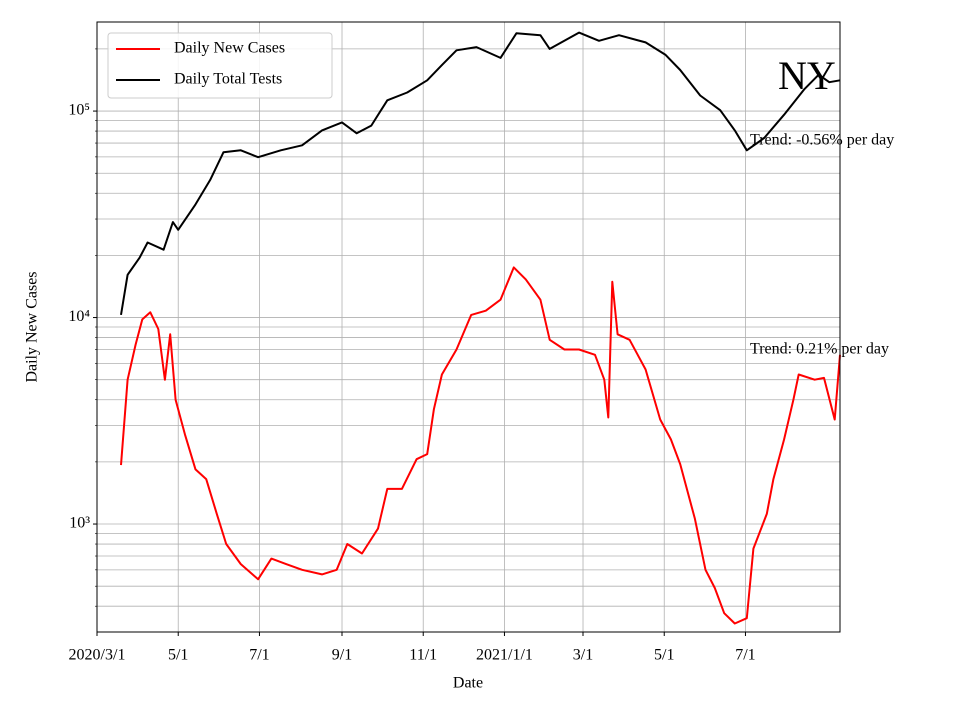 This screenshot has width=960, height=725. What do you see at coordinates (79, 110) in the screenshot?
I see `y-tick-label: 10⁵` at bounding box center [79, 110].